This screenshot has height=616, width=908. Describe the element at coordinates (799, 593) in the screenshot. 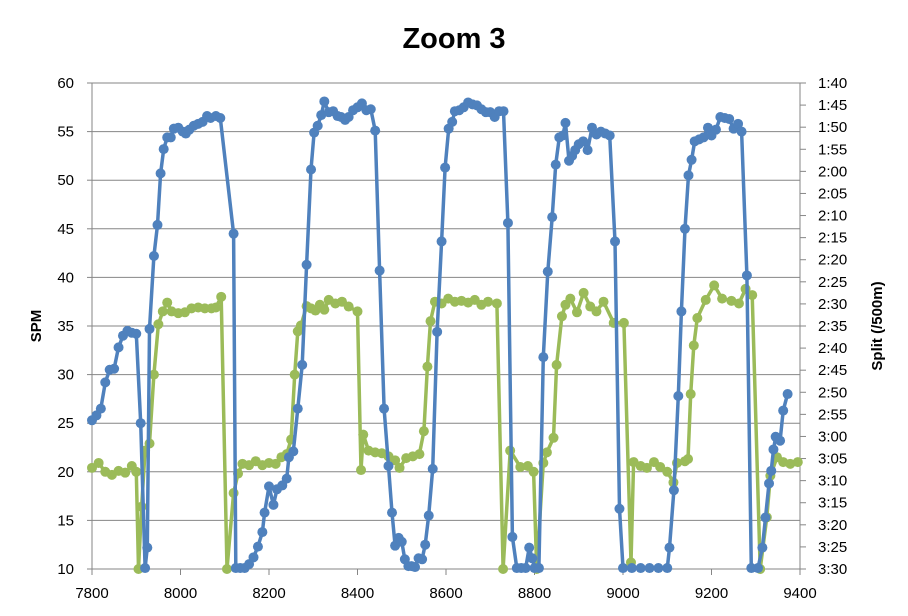

I see `x-tick-label: 9400` at that location.